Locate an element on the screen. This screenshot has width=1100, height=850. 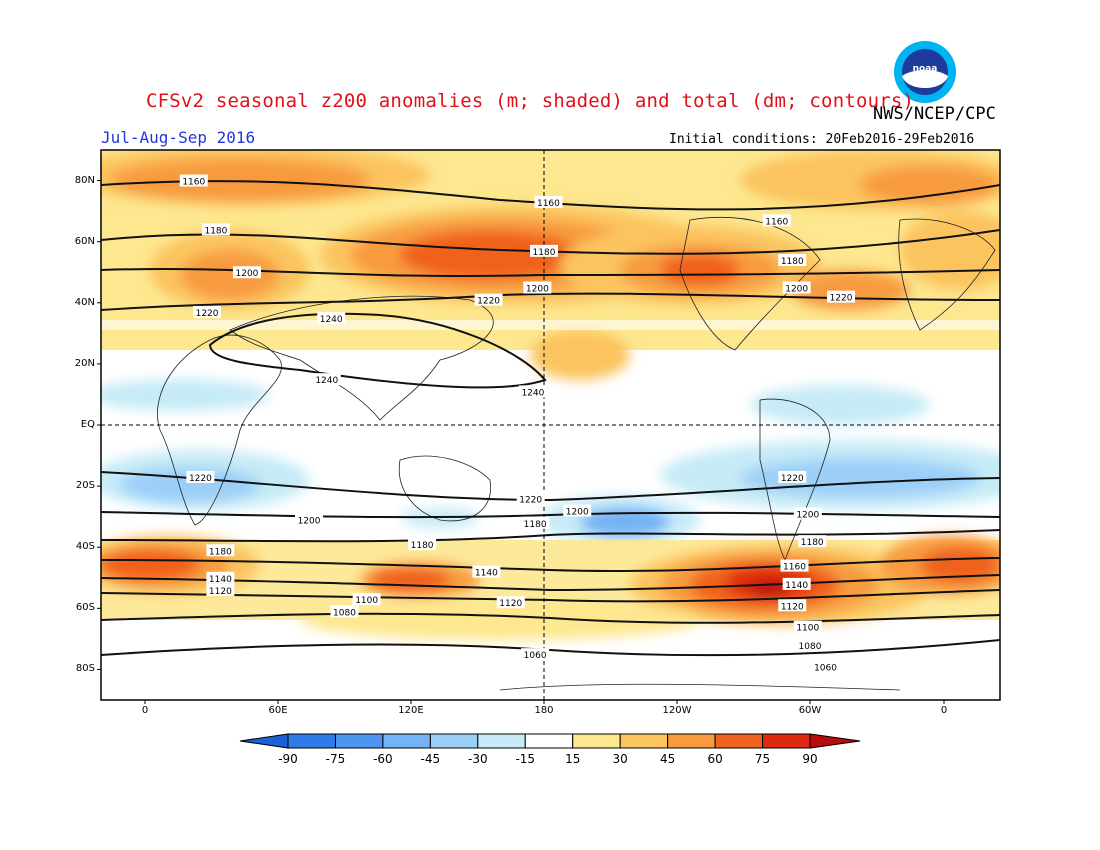
colorbar-tick-label: 60 is located at coordinates (715, 759).